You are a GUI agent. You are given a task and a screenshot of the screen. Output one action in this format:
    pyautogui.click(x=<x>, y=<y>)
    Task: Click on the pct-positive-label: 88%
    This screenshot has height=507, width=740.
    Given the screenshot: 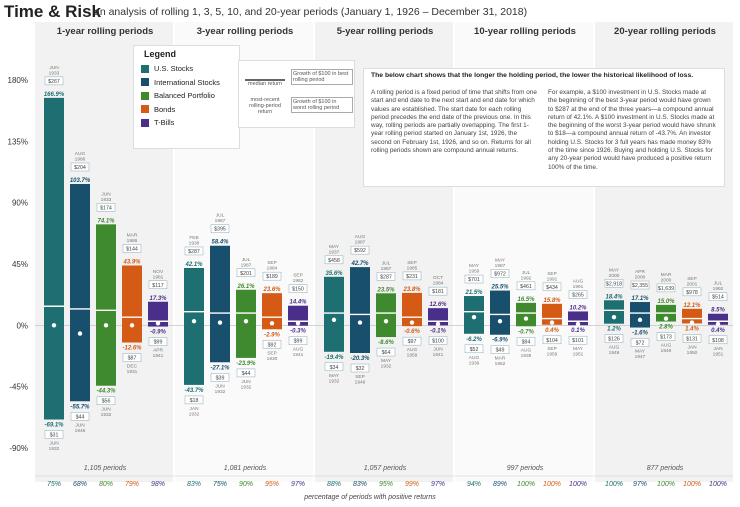 What is the action you would take?
    pyautogui.click(x=334, y=484)
    